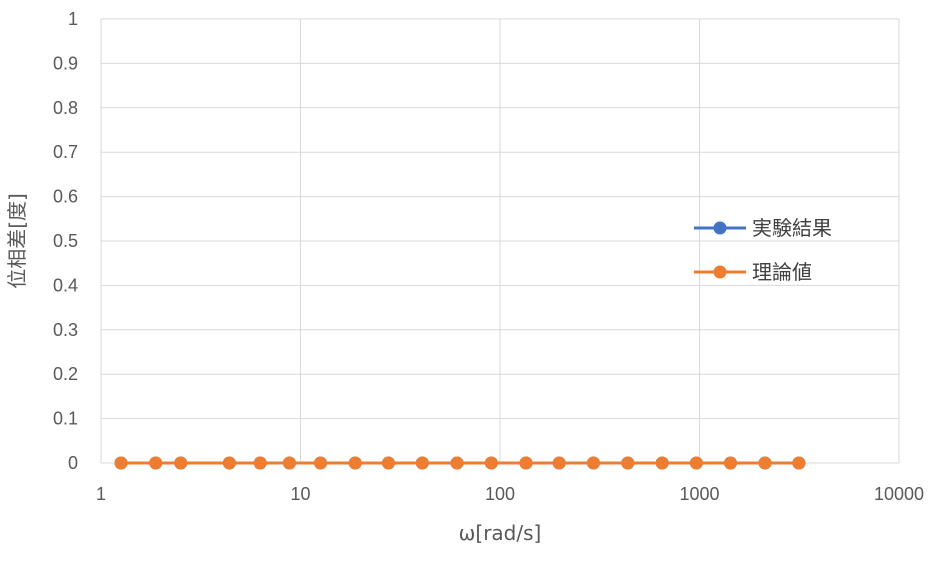  What do you see at coordinates (65, 374) in the screenshot?
I see `y-tick-label: 0.2` at bounding box center [65, 374].